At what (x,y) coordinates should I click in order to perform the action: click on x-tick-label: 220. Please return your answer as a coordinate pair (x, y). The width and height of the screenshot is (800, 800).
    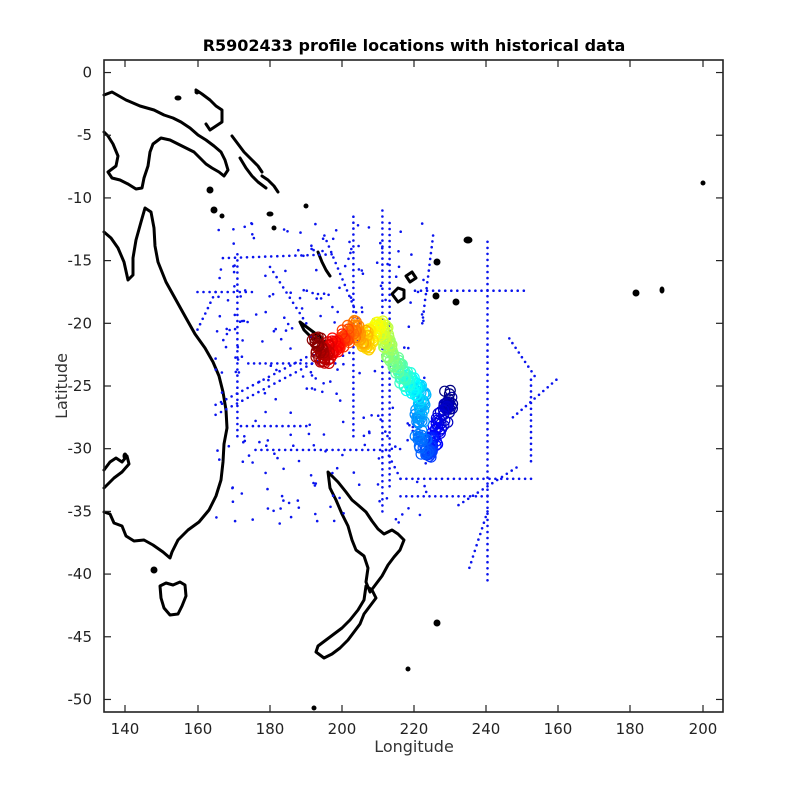
    Looking at the image, I should click on (414, 729).